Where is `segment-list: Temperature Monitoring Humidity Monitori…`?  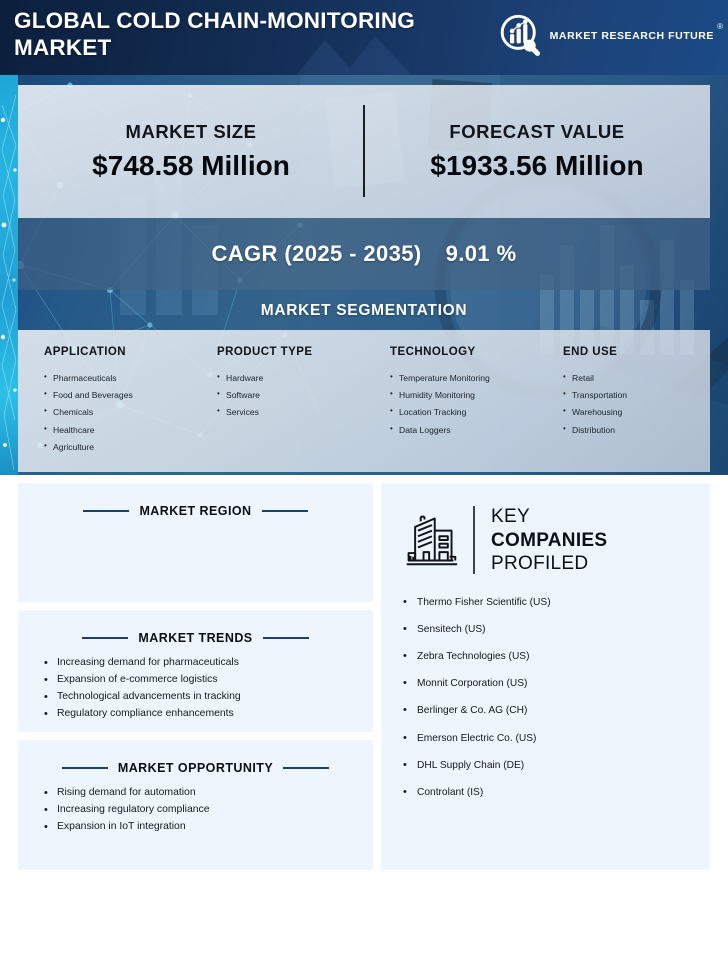 segment-list: Temperature Monitoring Humidity Monitori… is located at coordinates (463, 404).